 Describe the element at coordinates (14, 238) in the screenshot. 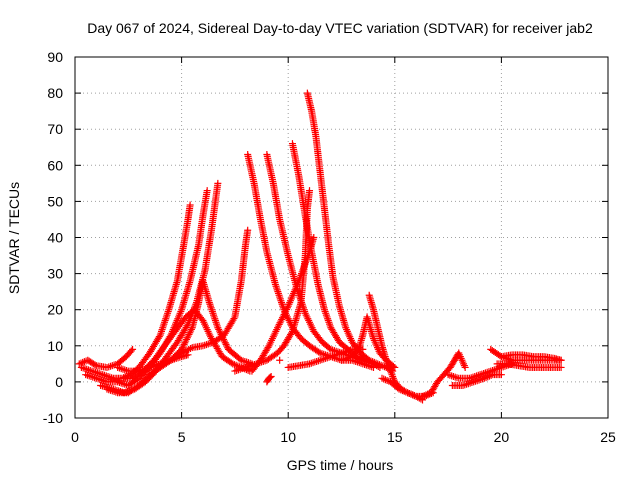

I see `y-axis-label: SDTVAR / TECUs` at that location.